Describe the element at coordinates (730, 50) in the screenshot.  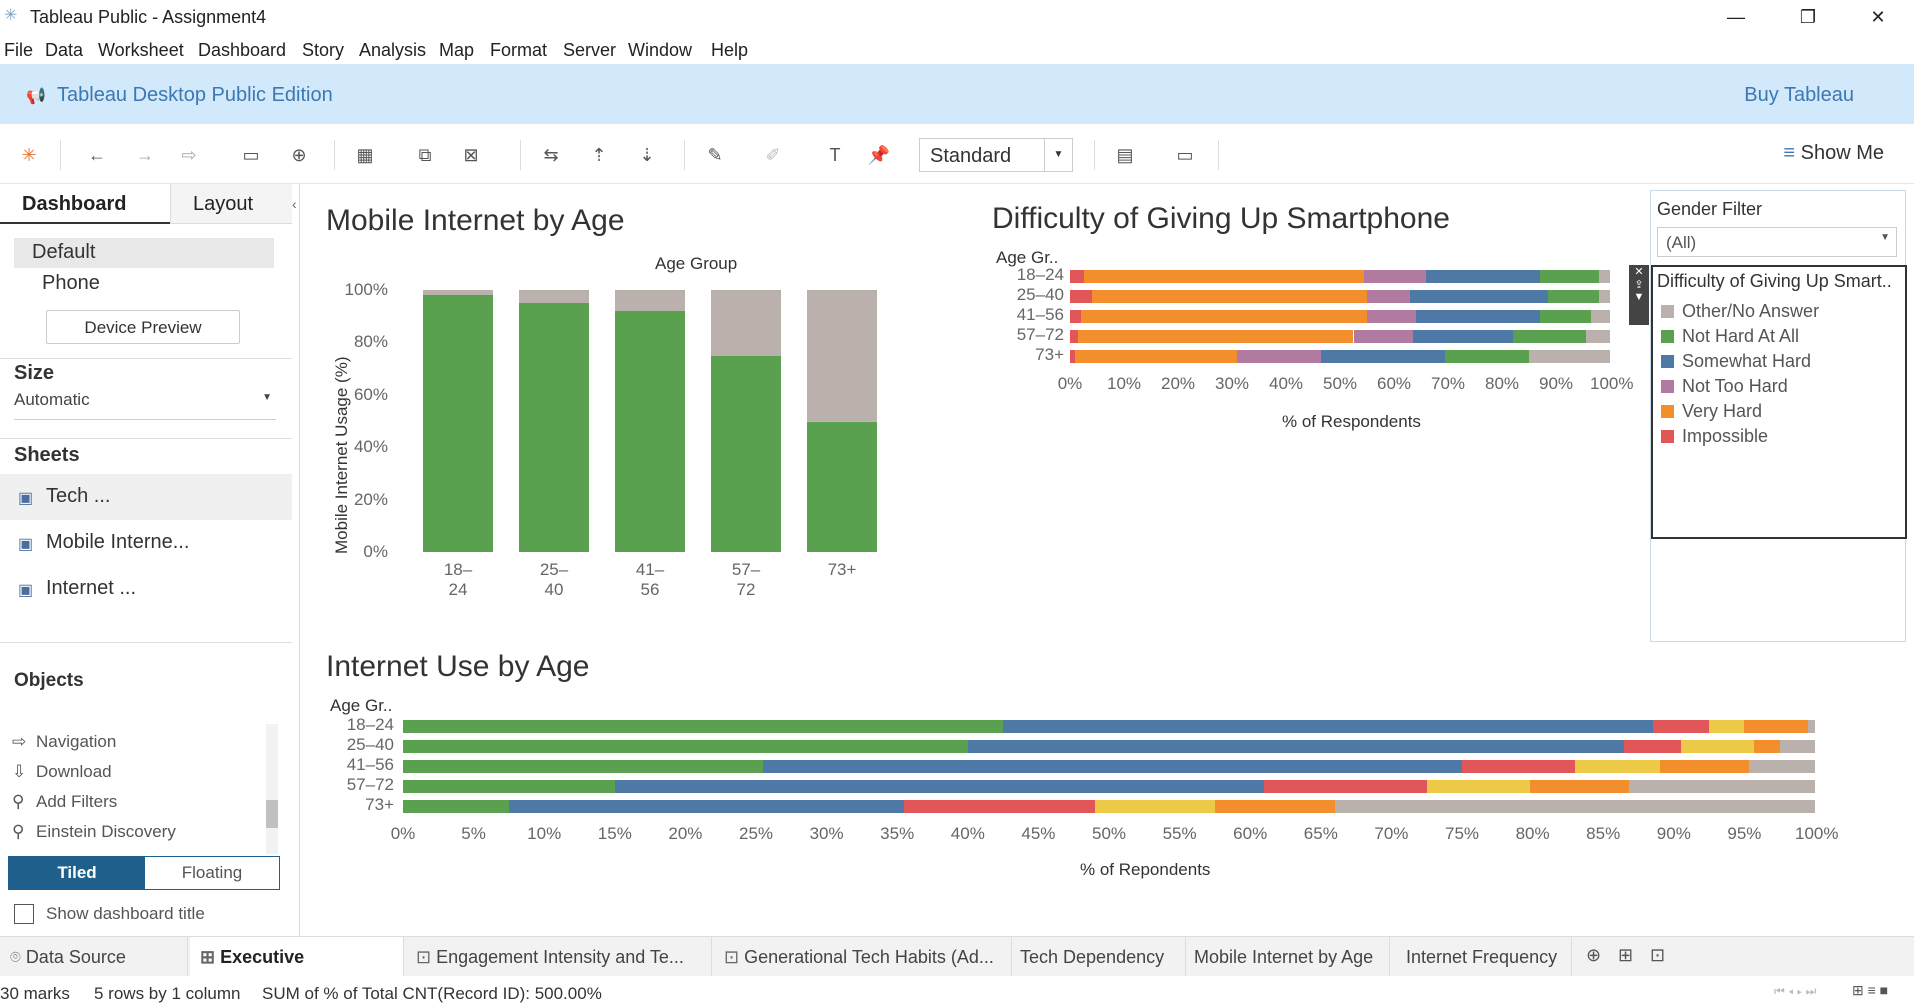
I see `menu-help: Help` at that location.